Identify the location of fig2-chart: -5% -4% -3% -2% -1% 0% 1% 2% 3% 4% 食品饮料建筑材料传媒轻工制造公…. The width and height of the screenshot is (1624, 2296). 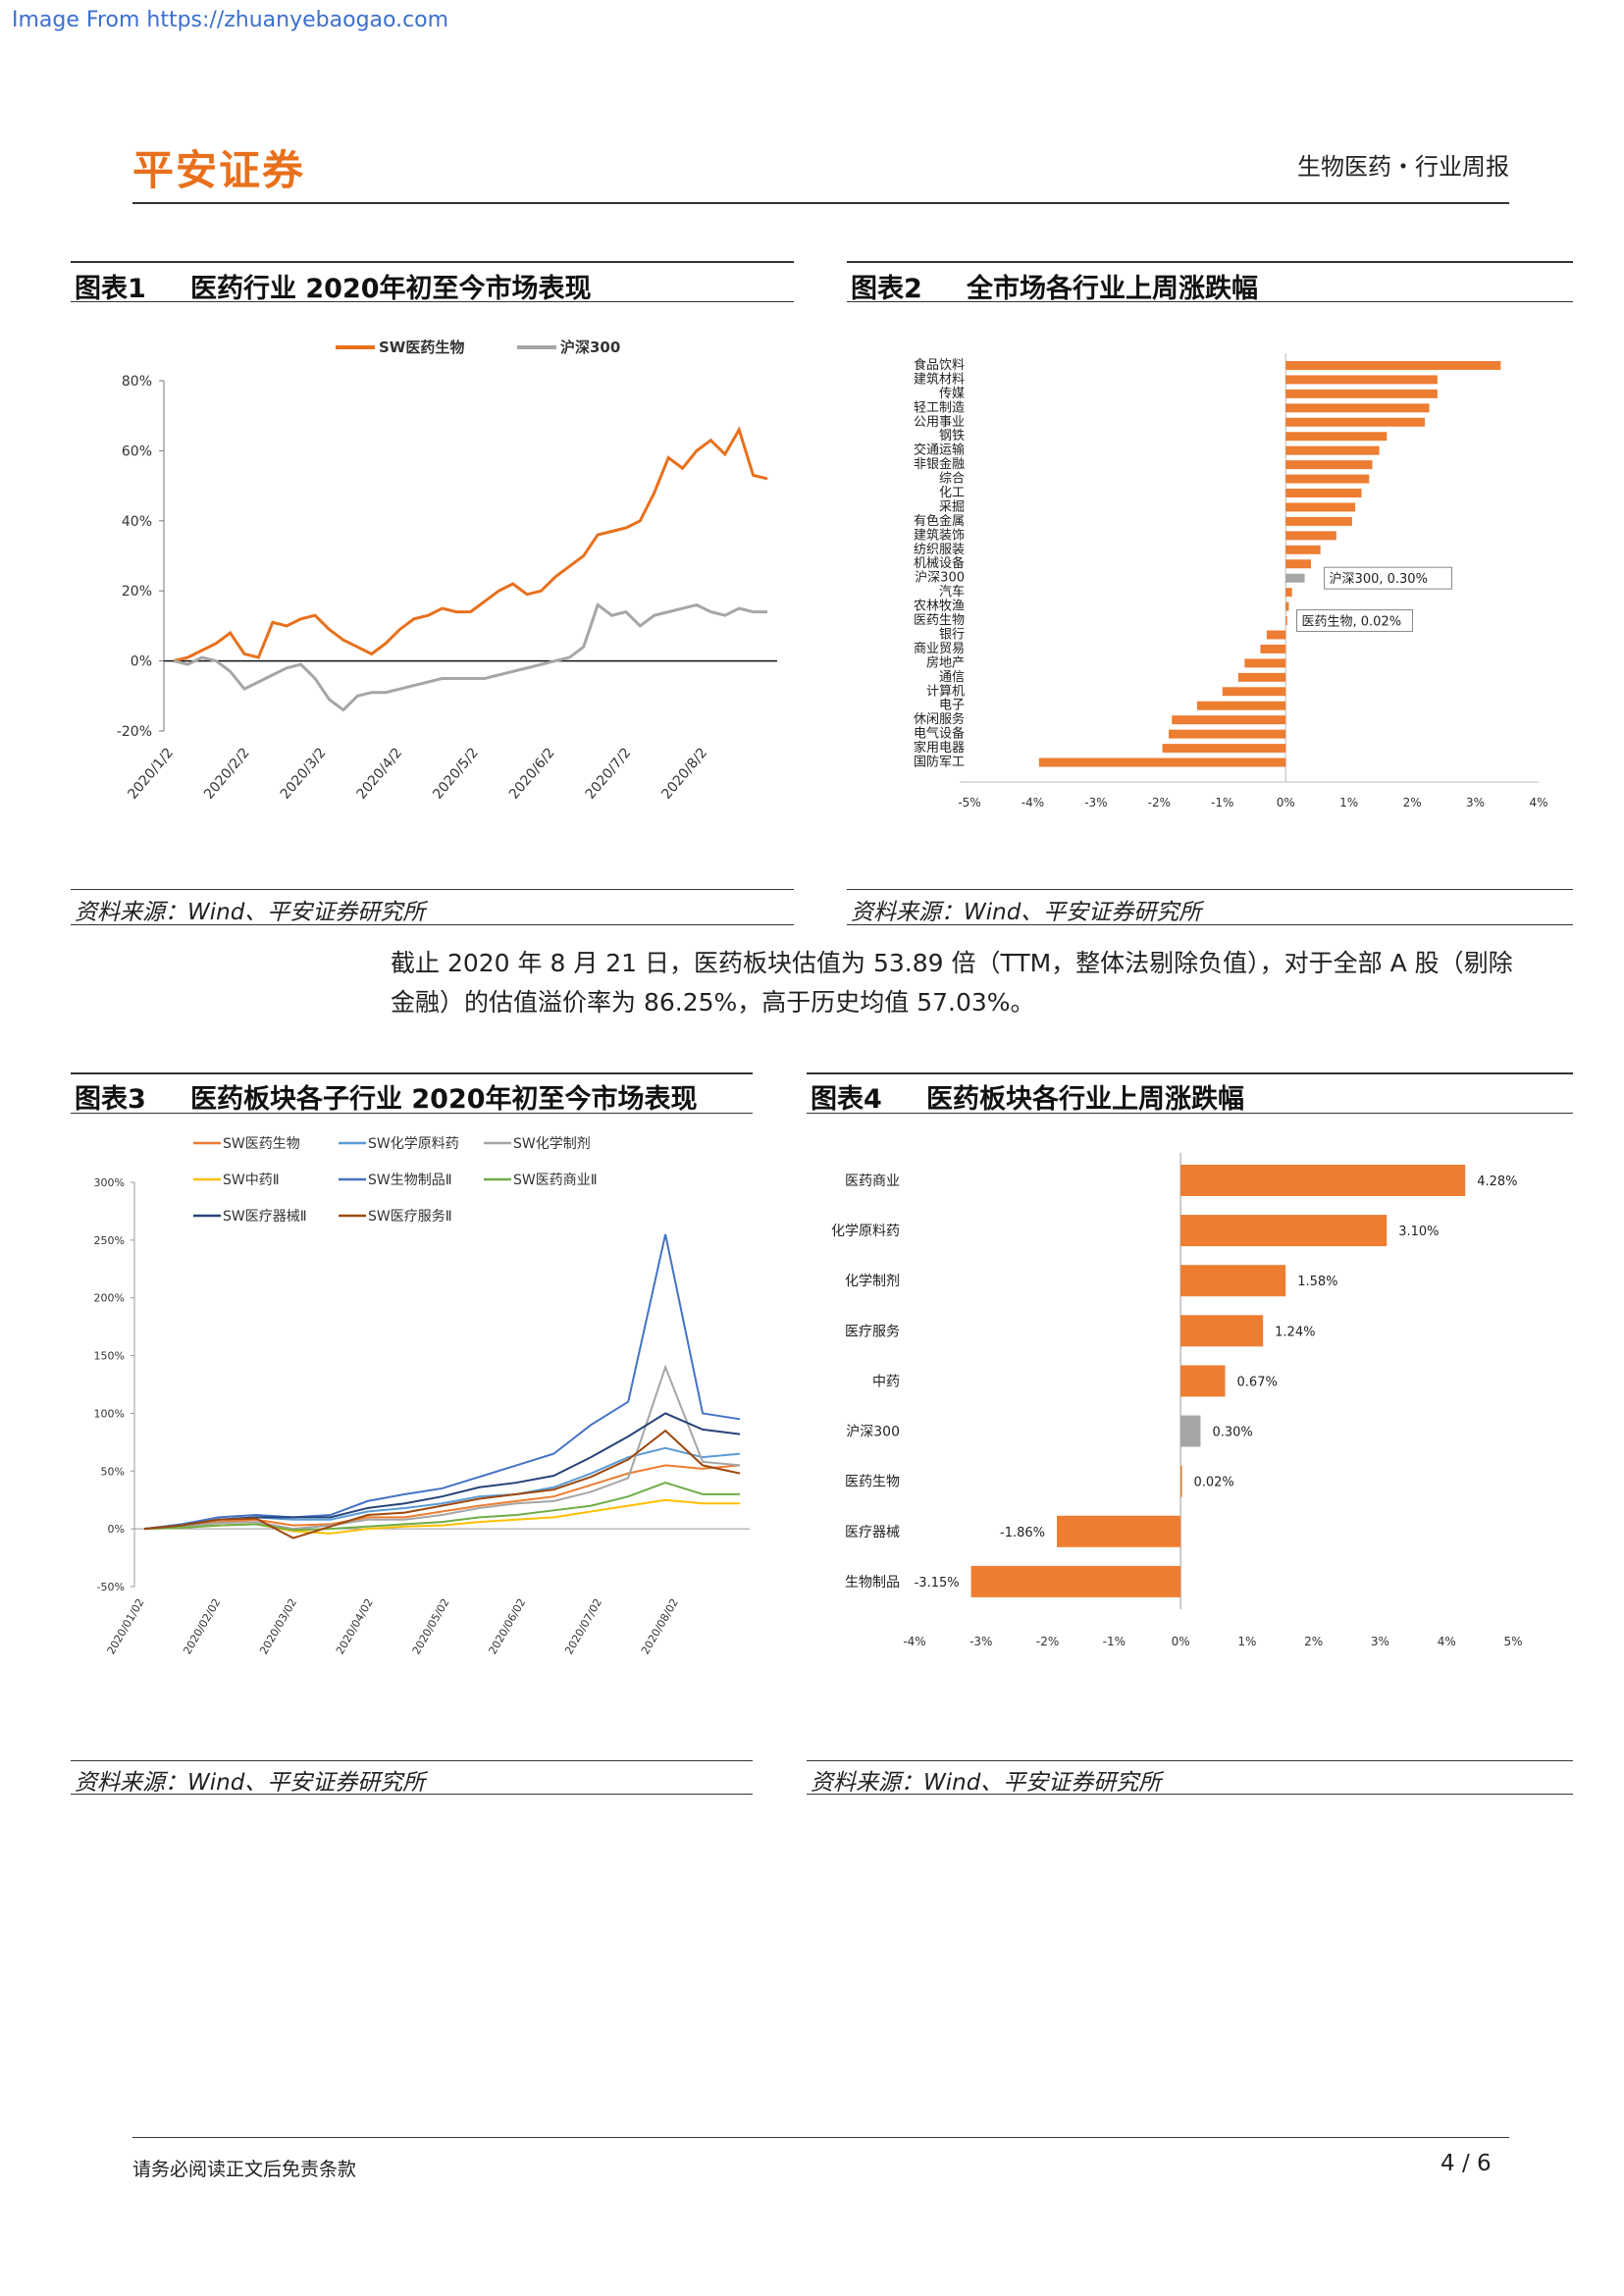
(1231, 581).